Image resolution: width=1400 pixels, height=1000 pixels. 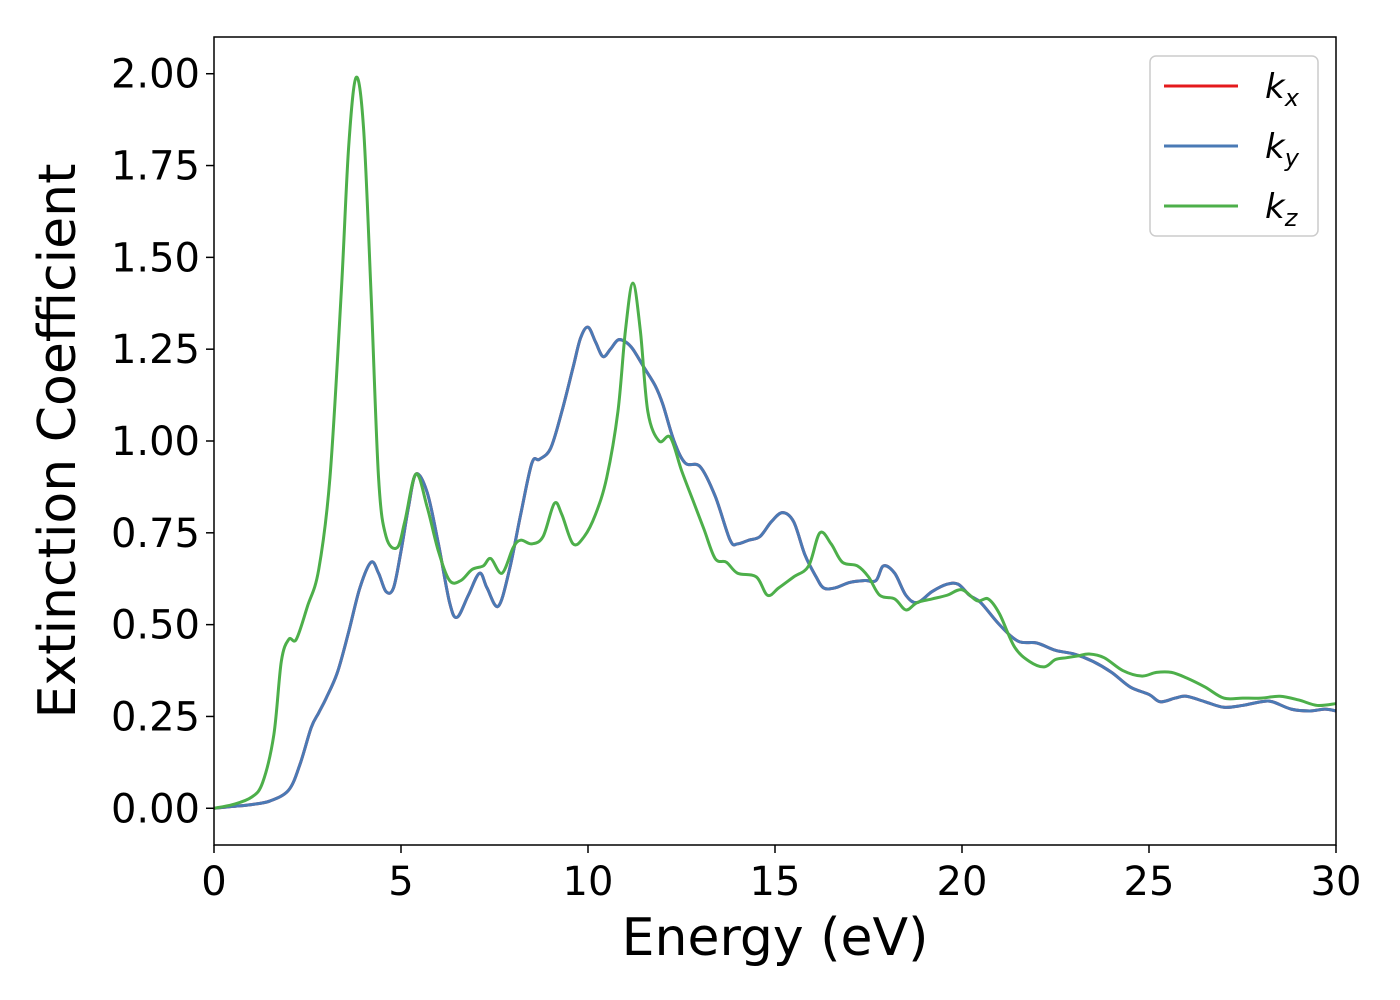 I want to click on y-tick-label: 1.00, so click(x=155, y=442).